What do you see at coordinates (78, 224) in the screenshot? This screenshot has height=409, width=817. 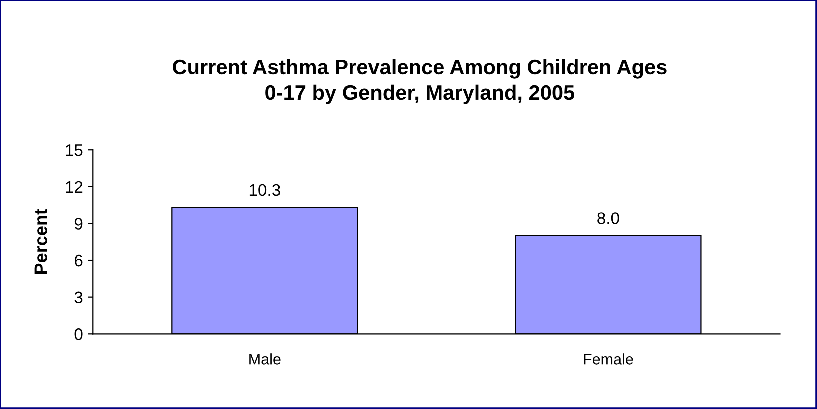 I see `y-tick-label: 9` at bounding box center [78, 224].